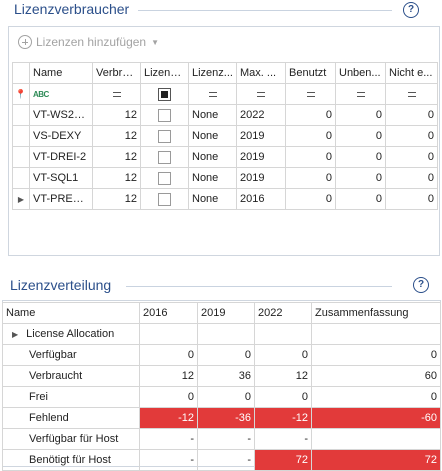 This screenshot has width=442, height=471. I want to click on filter-lizenz, so click(212, 94).